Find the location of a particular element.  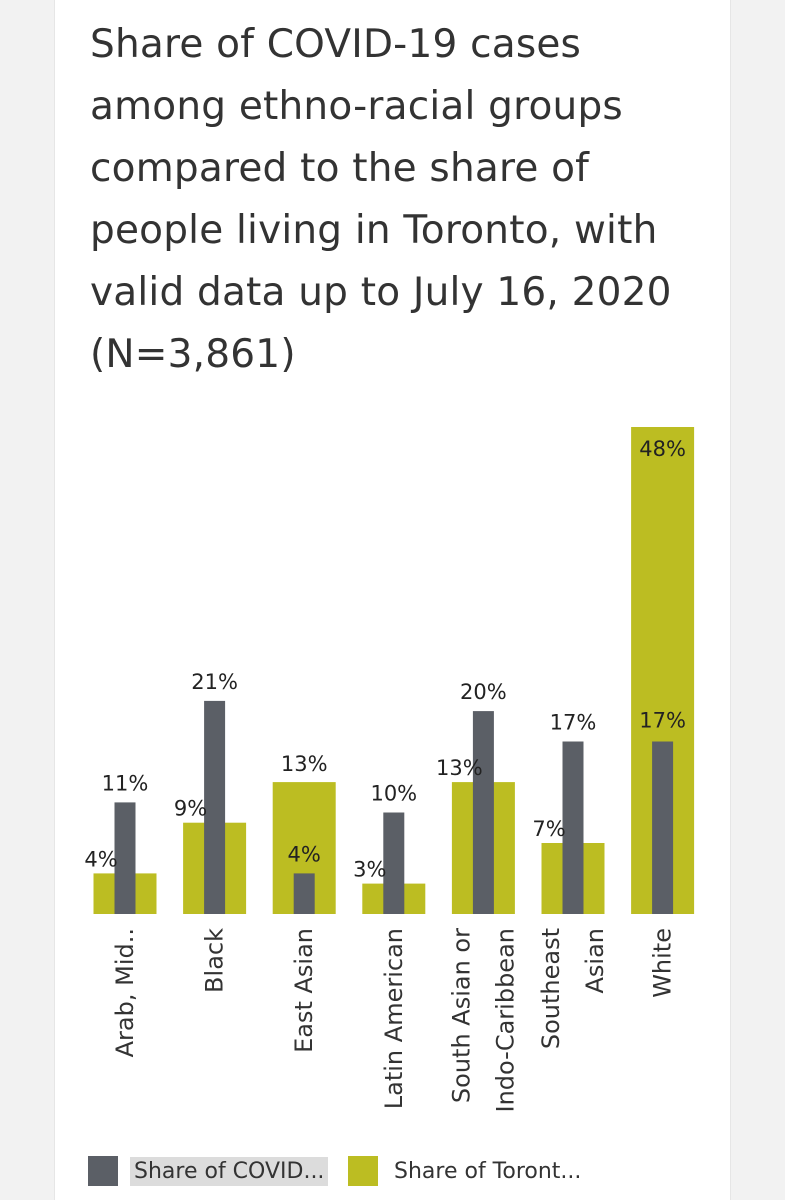

x-tick-label: East Asian is located at coordinates (304, 990).